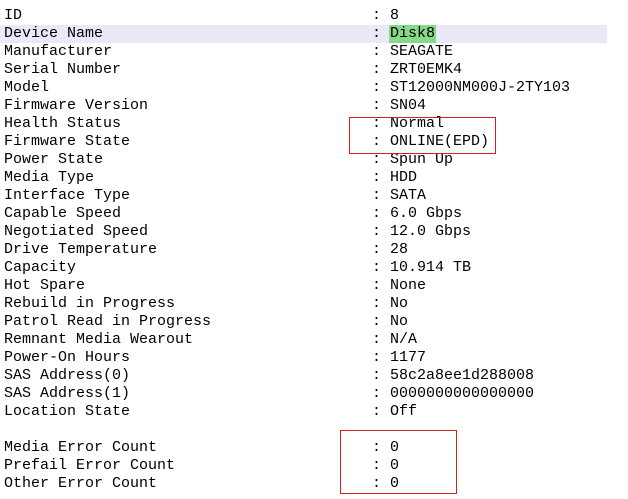 The height and width of the screenshot is (499, 628). I want to click on property-row: Capable Speed:6.0 Gbps, so click(303, 214).